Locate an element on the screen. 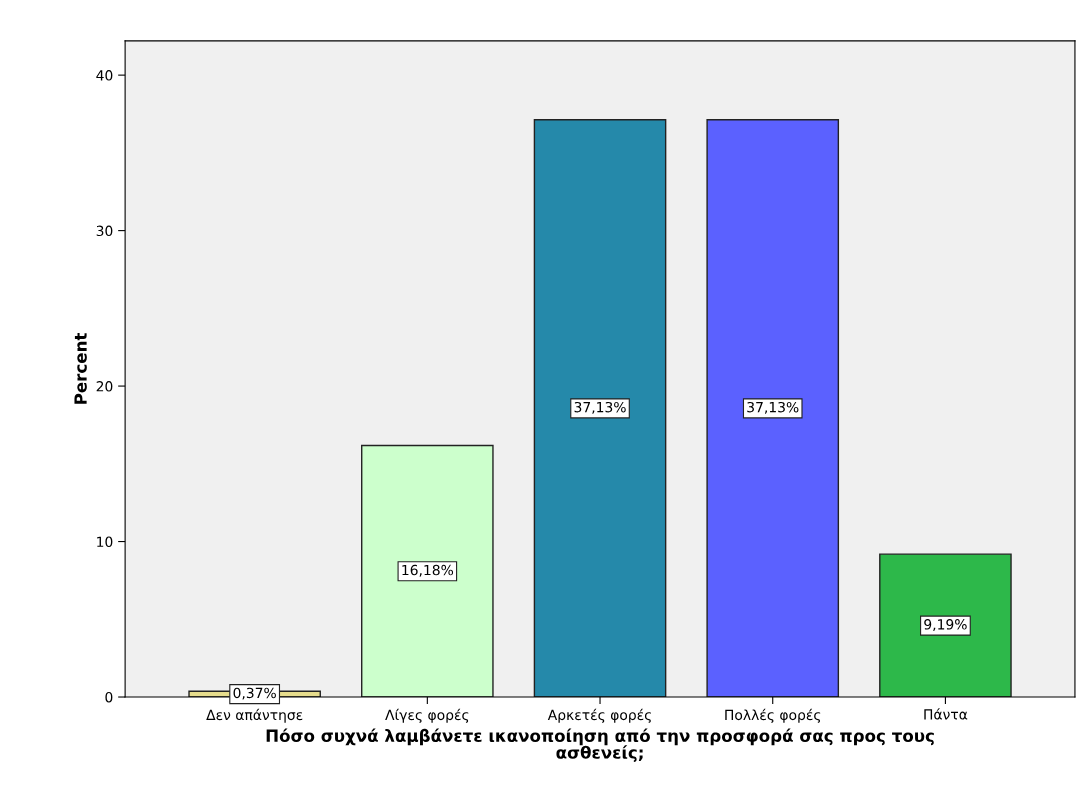 The width and height of the screenshot is (1088, 812). x-tick-label: Πάντα is located at coordinates (946, 714).